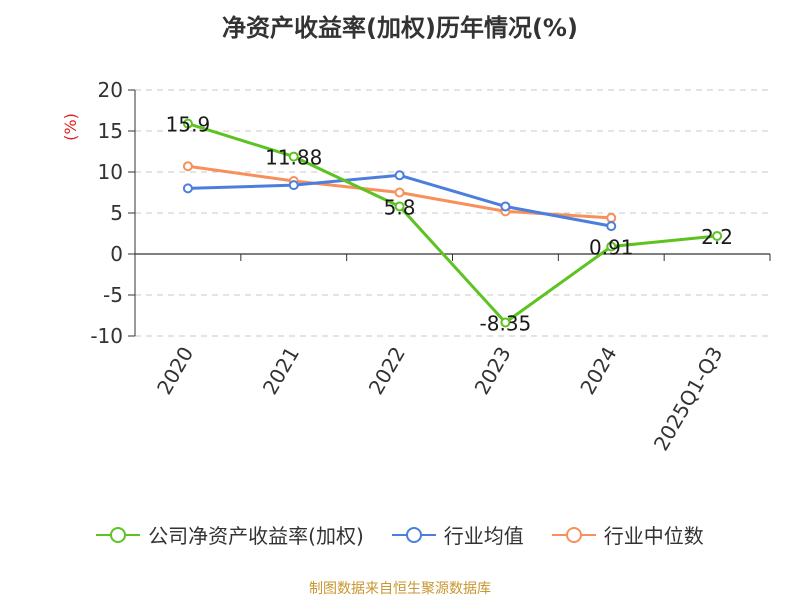 This screenshot has height=600, width=800. I want to click on chart-title: 净资产收益率(加权)历年情况(%), so click(400, 28).